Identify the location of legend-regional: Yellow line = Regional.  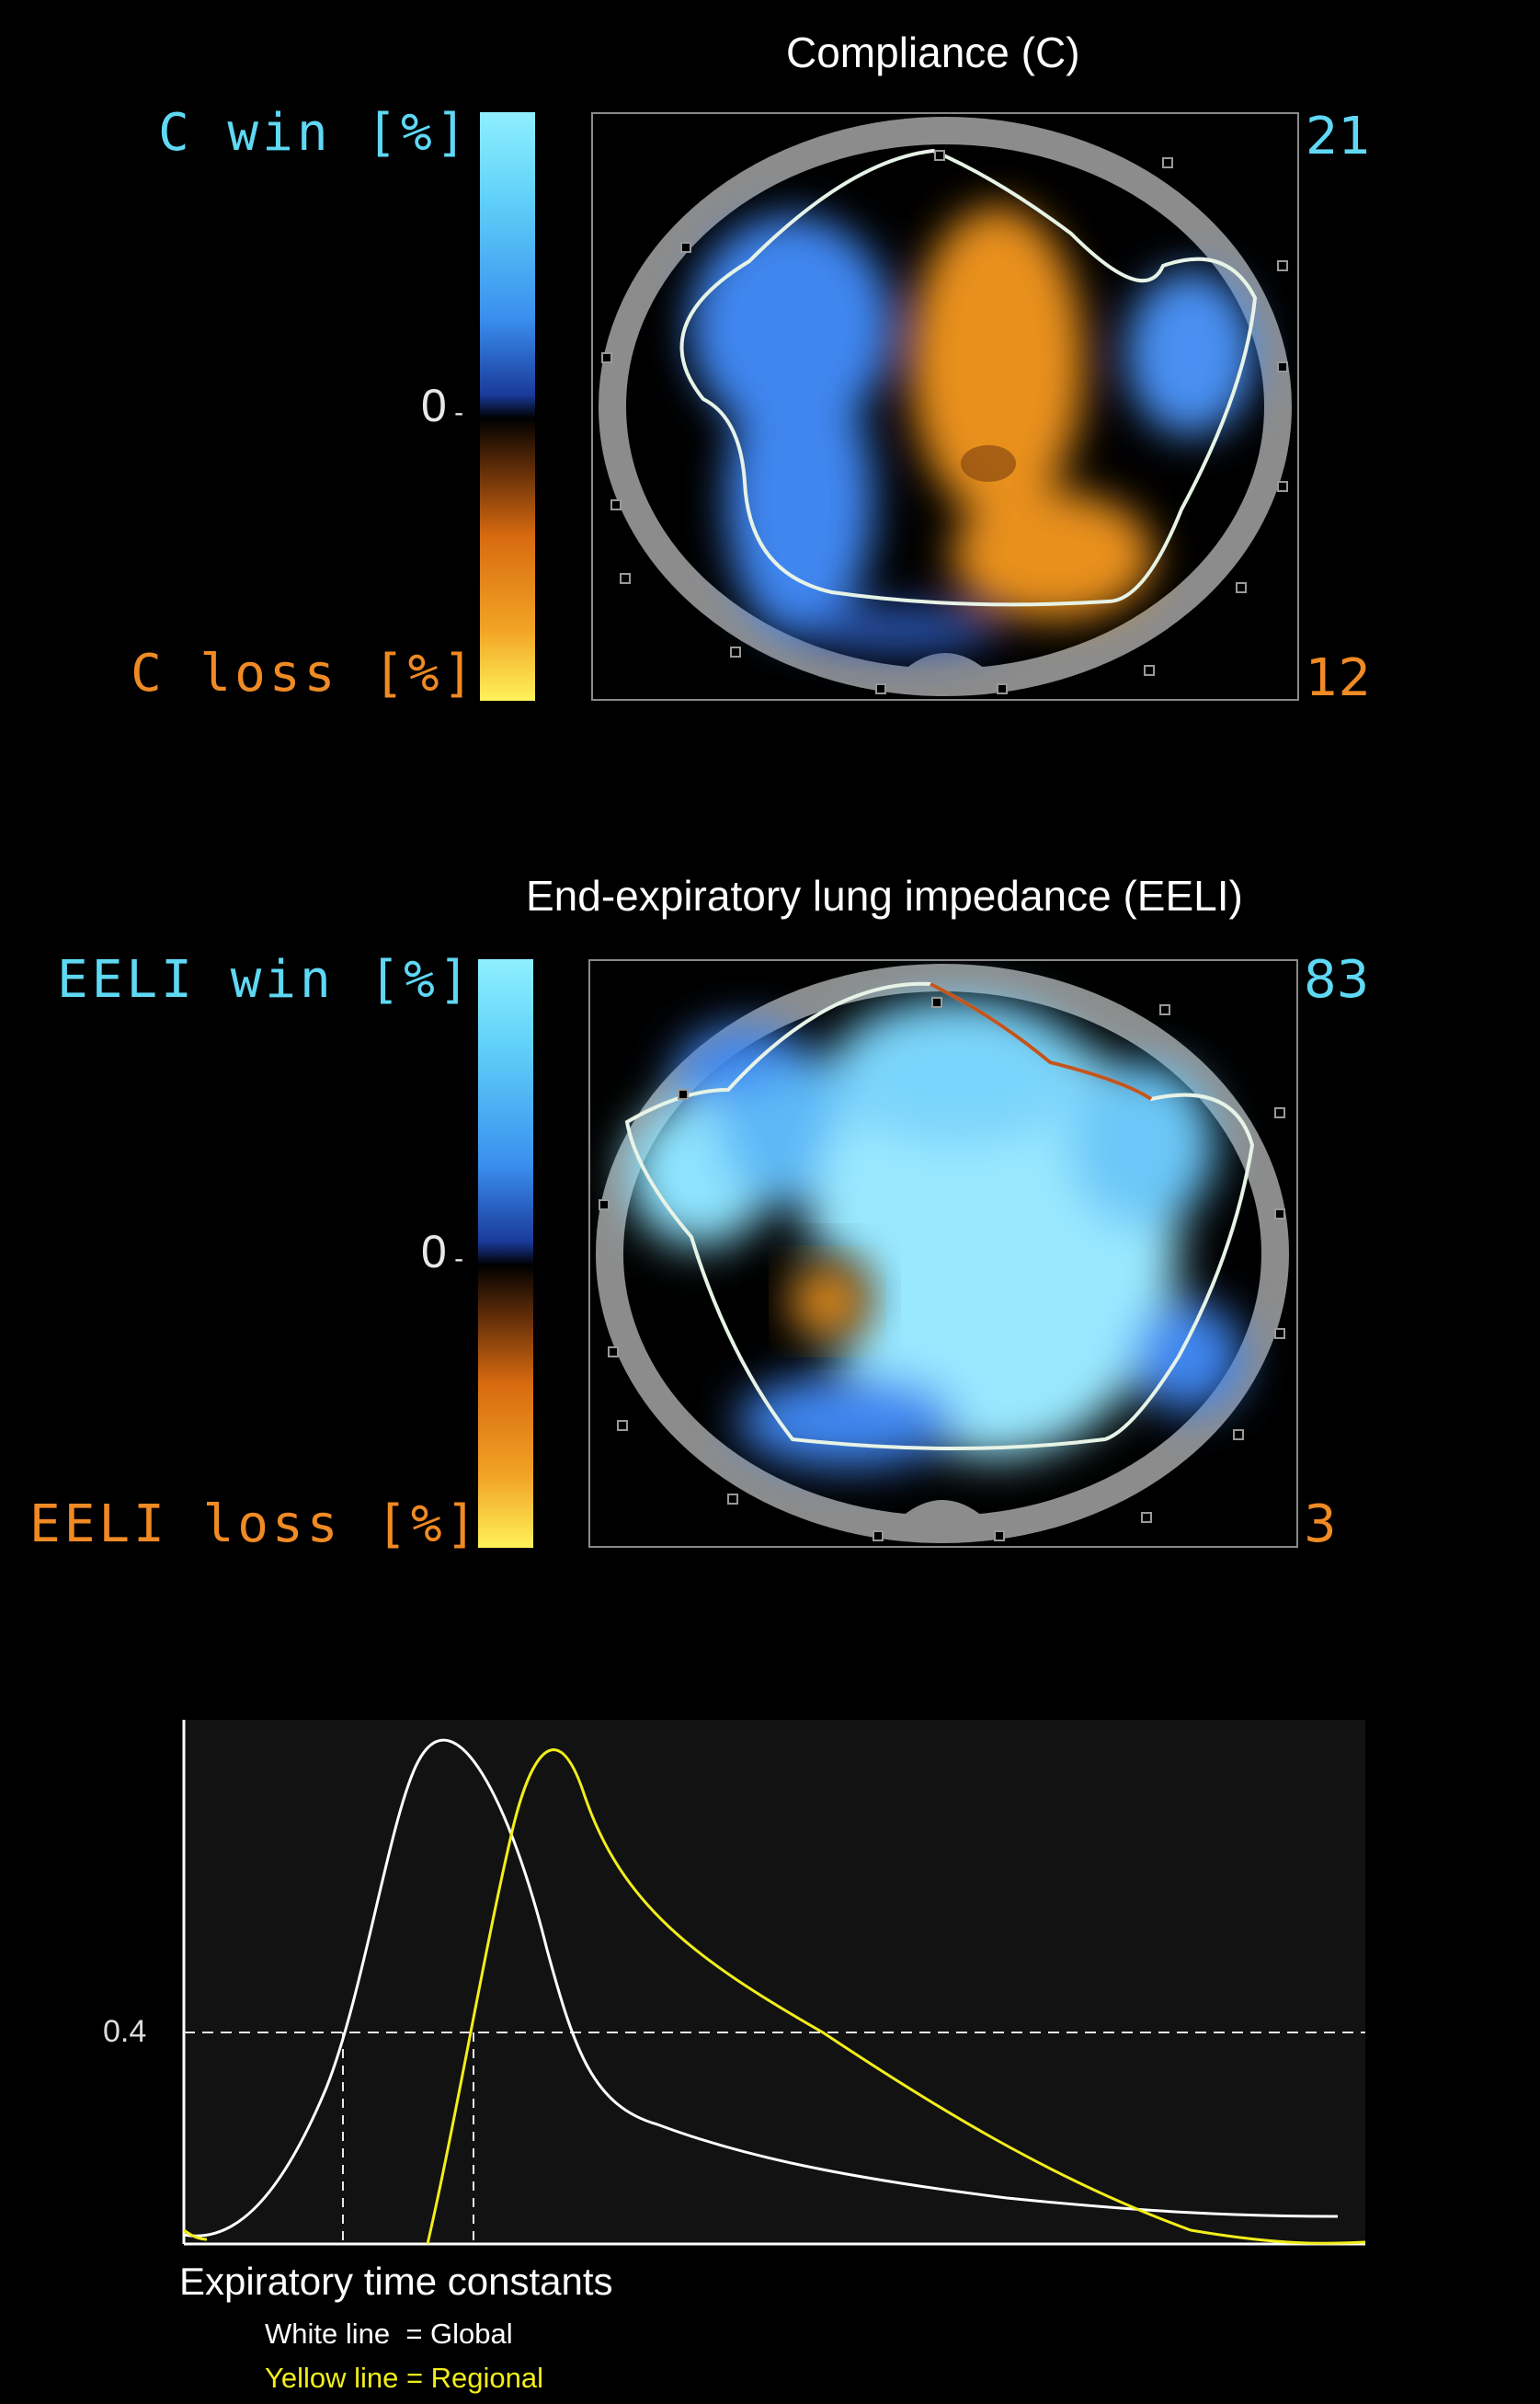
(404, 2378).